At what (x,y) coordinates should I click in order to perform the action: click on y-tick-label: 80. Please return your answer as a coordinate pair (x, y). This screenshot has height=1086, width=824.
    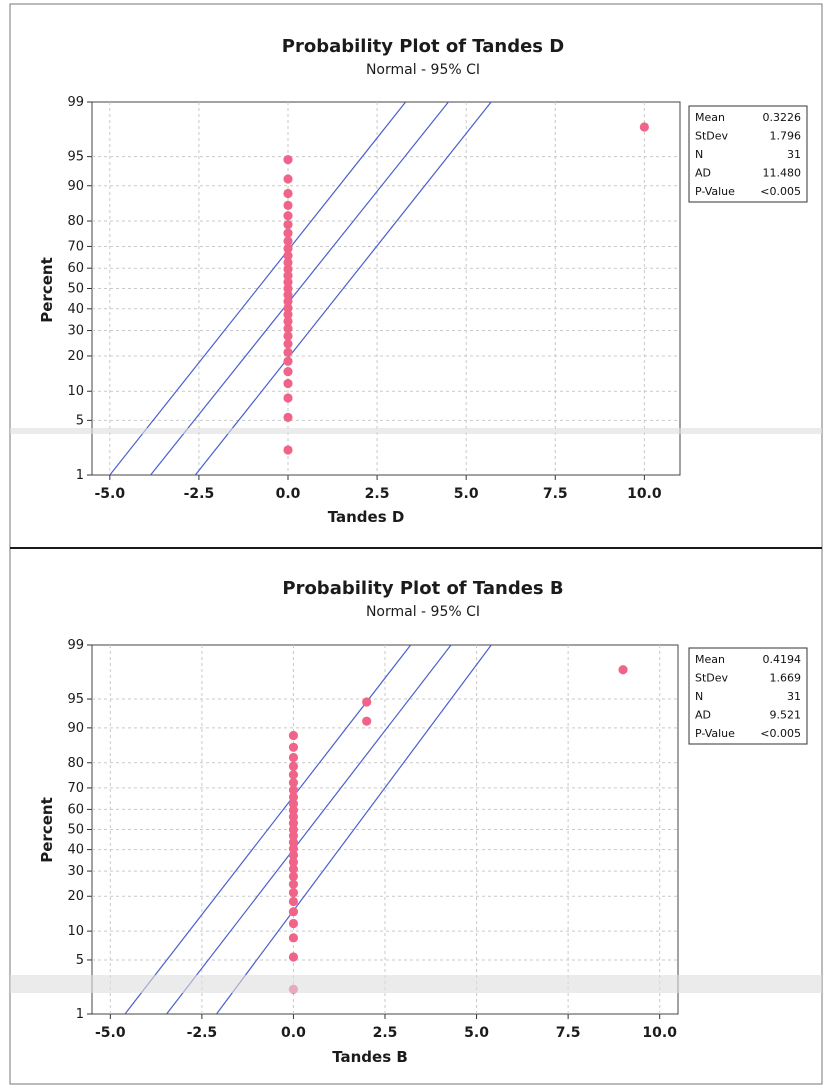
    Looking at the image, I should click on (75, 763).